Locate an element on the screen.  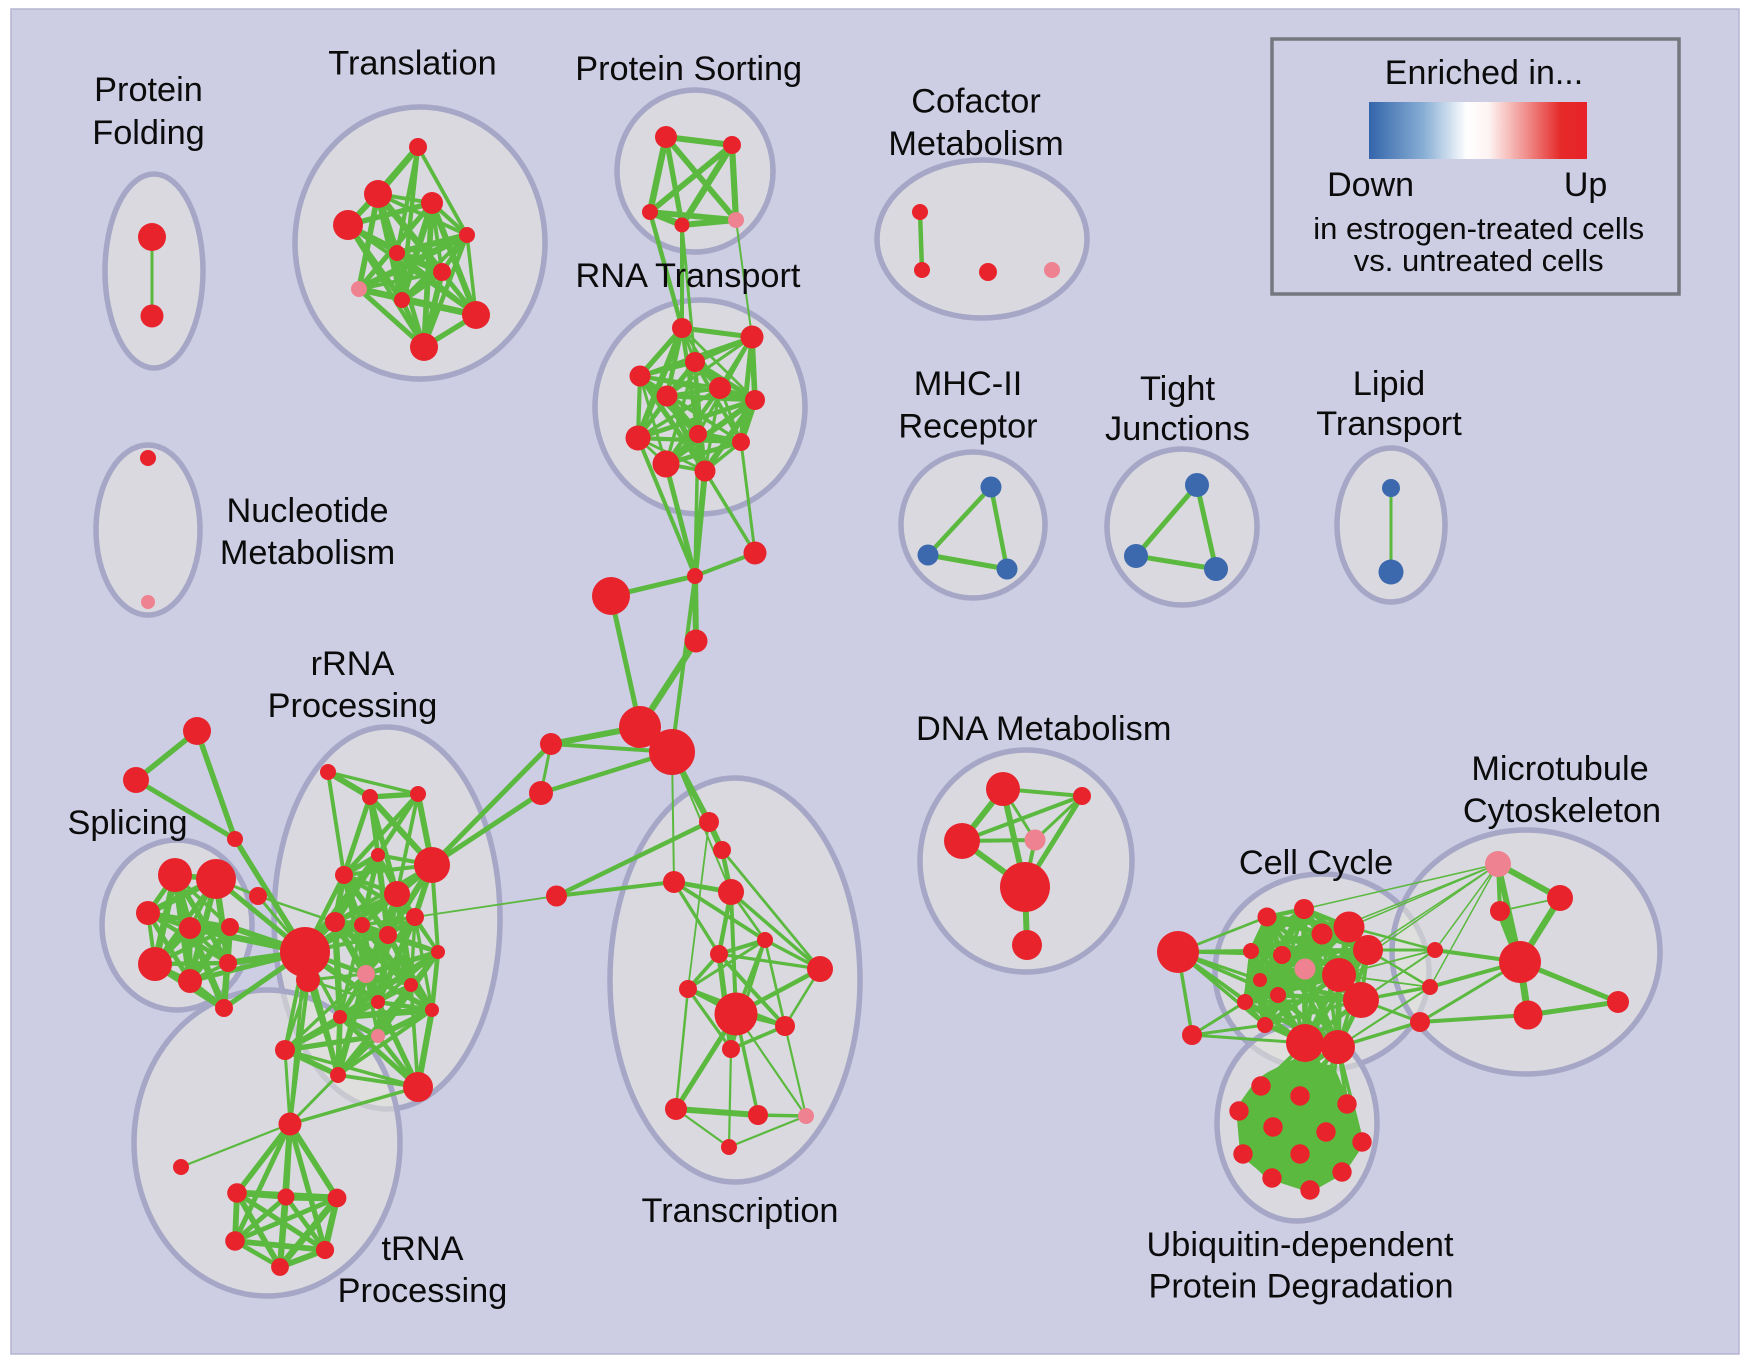
svg-text: Ubiquitin-dependent is located at coordinates (1300, 1245).